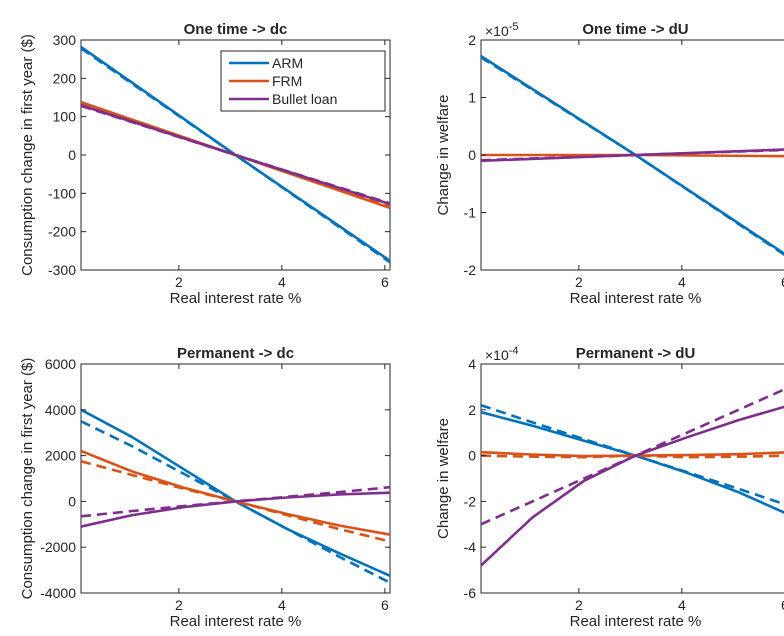 Image resolution: width=784 pixels, height=636 pixels. Describe the element at coordinates (472, 98) in the screenshot. I see `y-tick-label: 1` at that location.